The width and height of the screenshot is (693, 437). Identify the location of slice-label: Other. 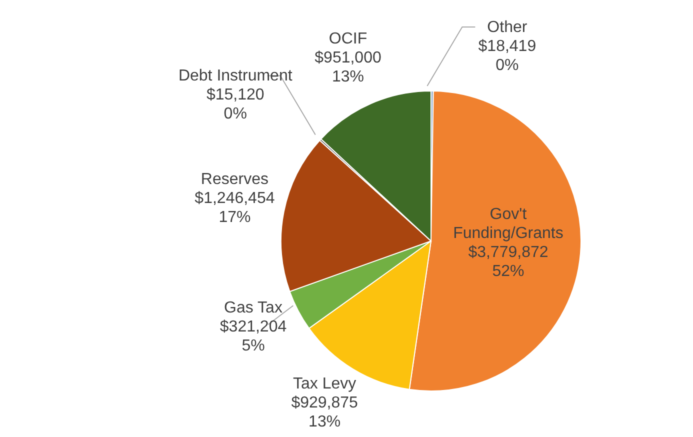
(507, 27).